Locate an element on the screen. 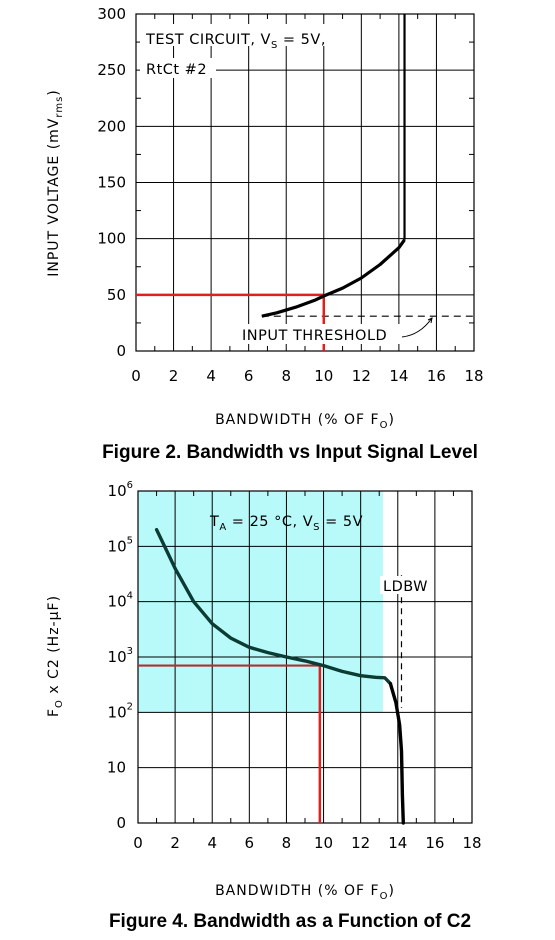 This screenshot has width=555, height=940. fig4-ldbw-label-bg is located at coordinates (404, 585).